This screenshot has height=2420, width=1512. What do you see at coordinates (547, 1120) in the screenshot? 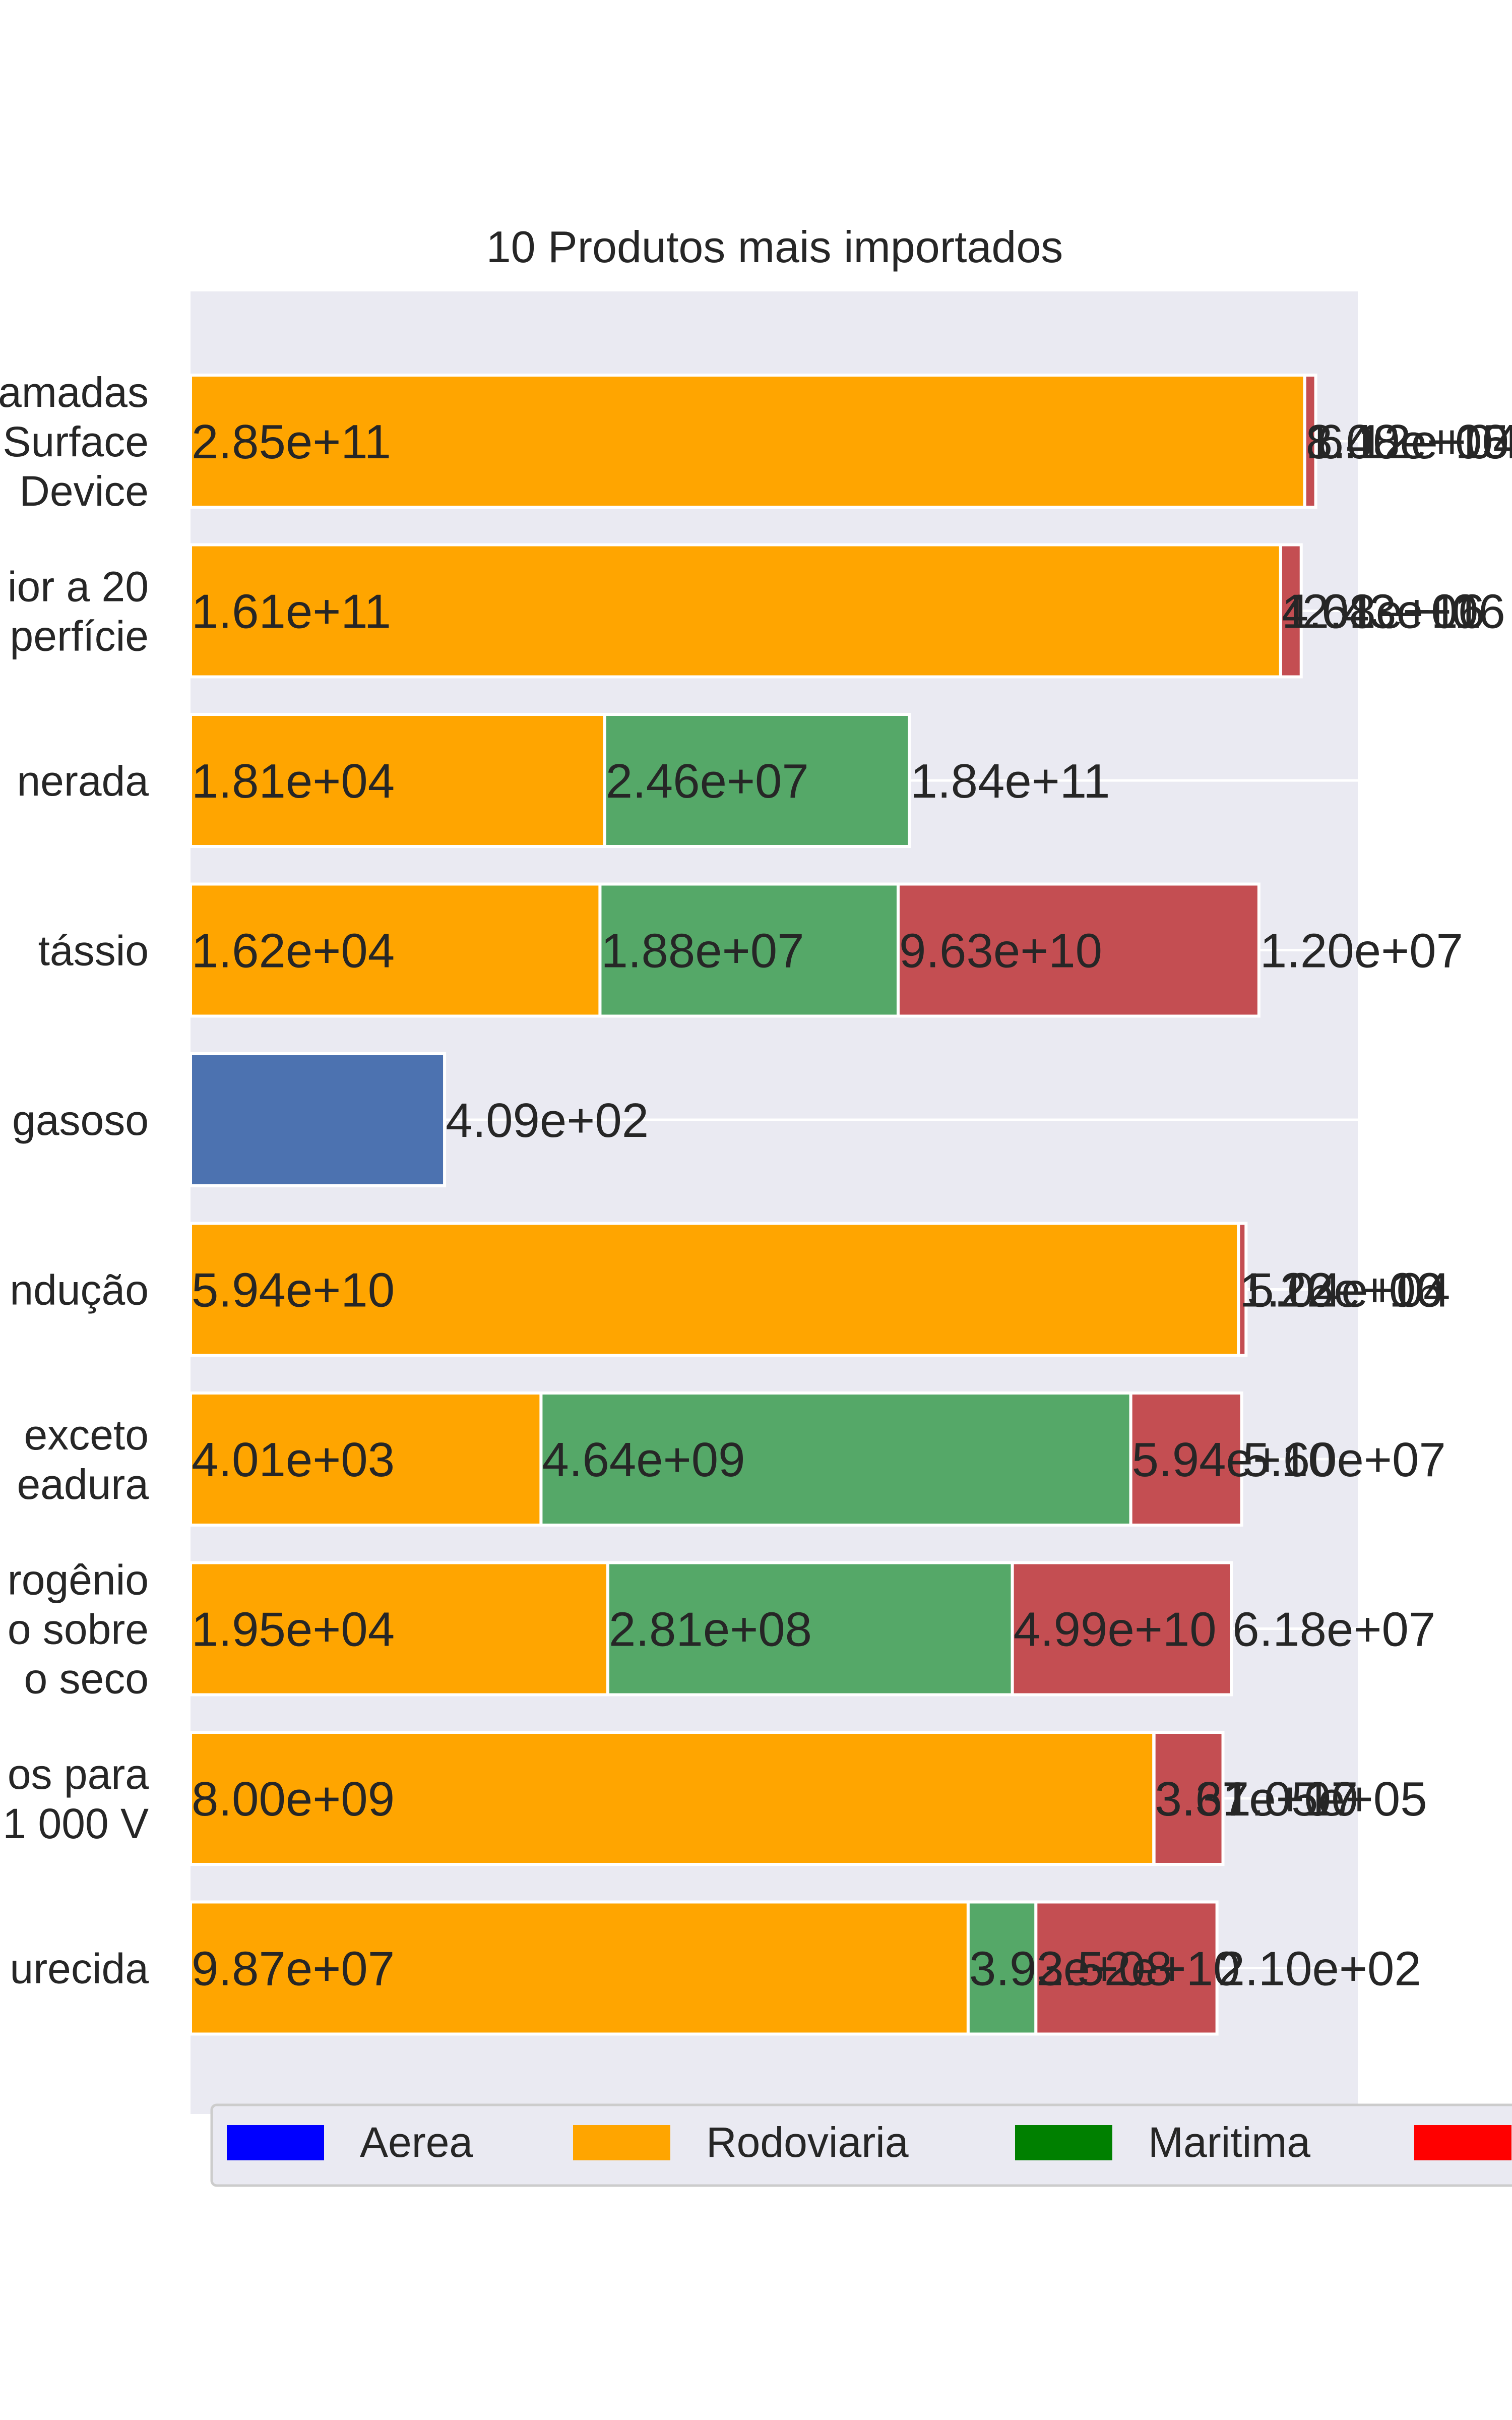
I see `data-label: 4.09e+02` at bounding box center [547, 1120].